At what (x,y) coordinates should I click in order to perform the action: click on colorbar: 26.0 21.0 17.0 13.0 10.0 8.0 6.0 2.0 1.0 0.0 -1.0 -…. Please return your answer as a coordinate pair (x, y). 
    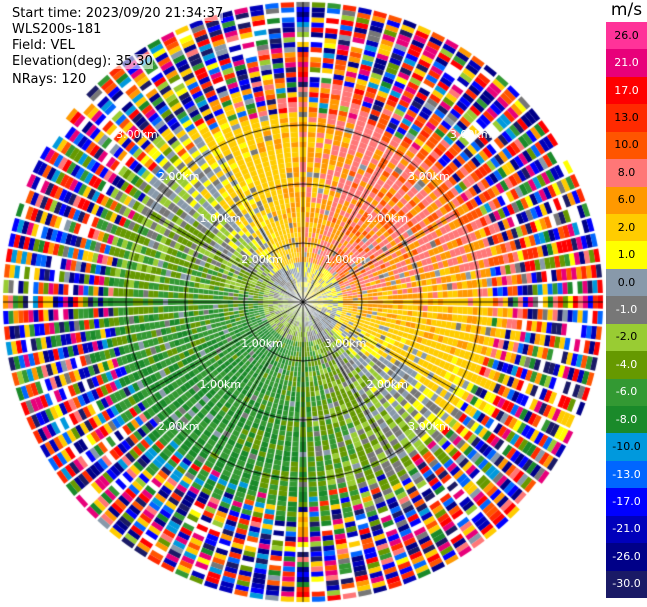
    Looking at the image, I should click on (626, 310).